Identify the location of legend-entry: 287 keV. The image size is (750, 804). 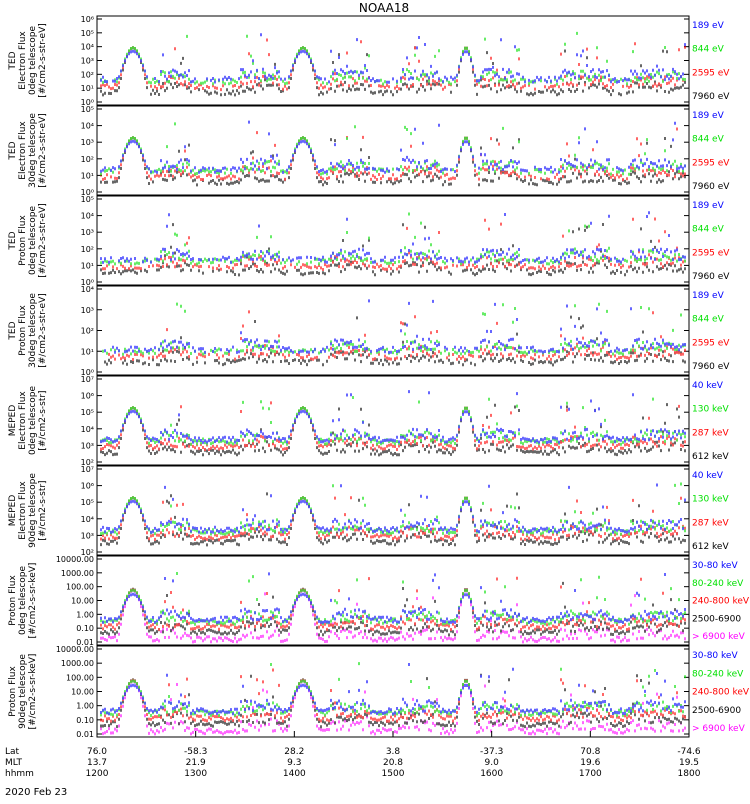
(710, 523).